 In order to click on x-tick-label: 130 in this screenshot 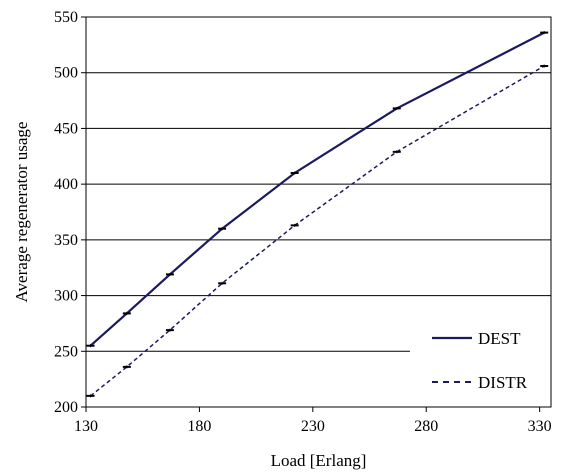, I will do `click(86, 426)`.